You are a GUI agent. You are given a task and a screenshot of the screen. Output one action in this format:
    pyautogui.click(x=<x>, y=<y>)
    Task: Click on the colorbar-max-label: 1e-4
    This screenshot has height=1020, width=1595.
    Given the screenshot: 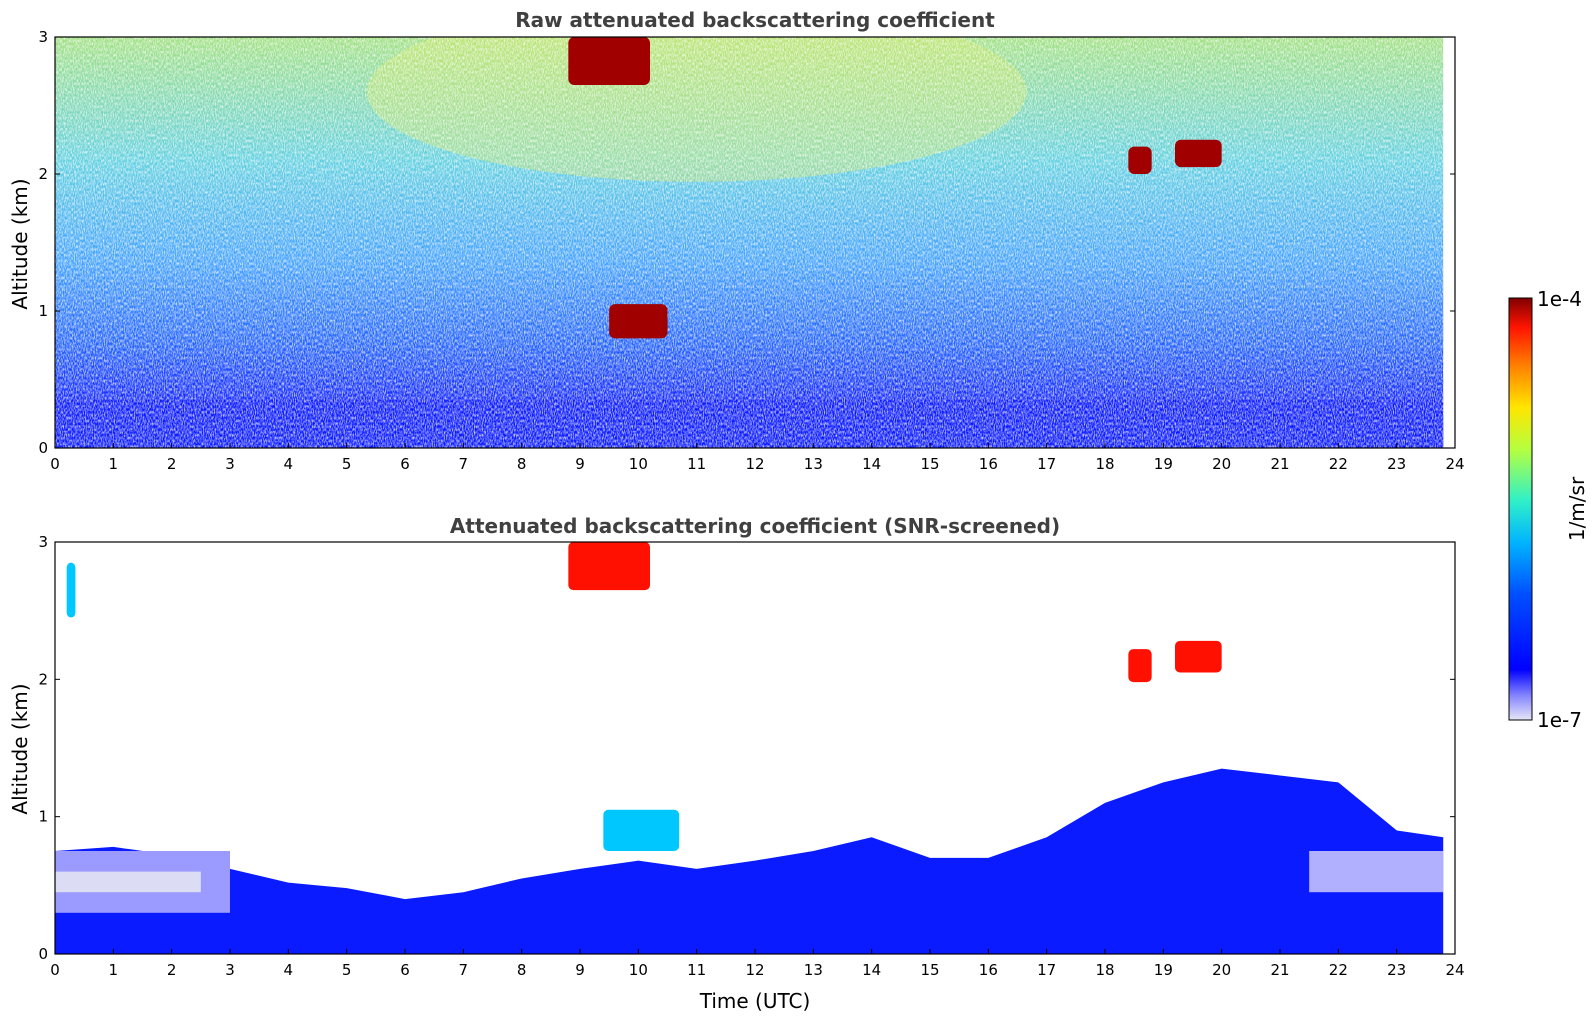 What is the action you would take?
    pyautogui.click(x=1559, y=299)
    